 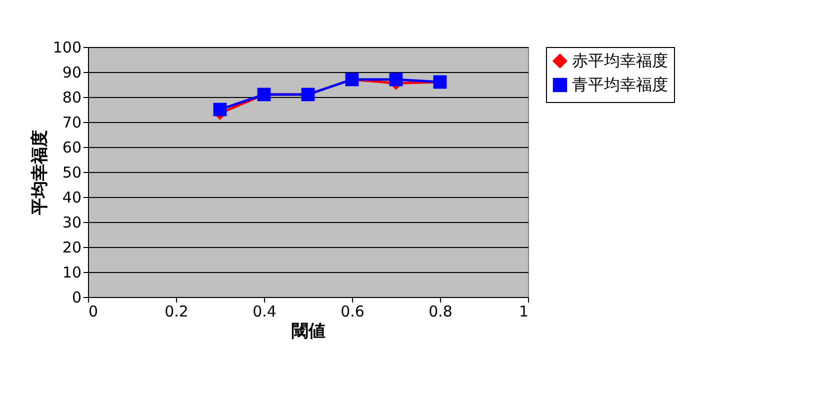 I want to click on x-tick-label: 0.8, so click(x=440, y=311).